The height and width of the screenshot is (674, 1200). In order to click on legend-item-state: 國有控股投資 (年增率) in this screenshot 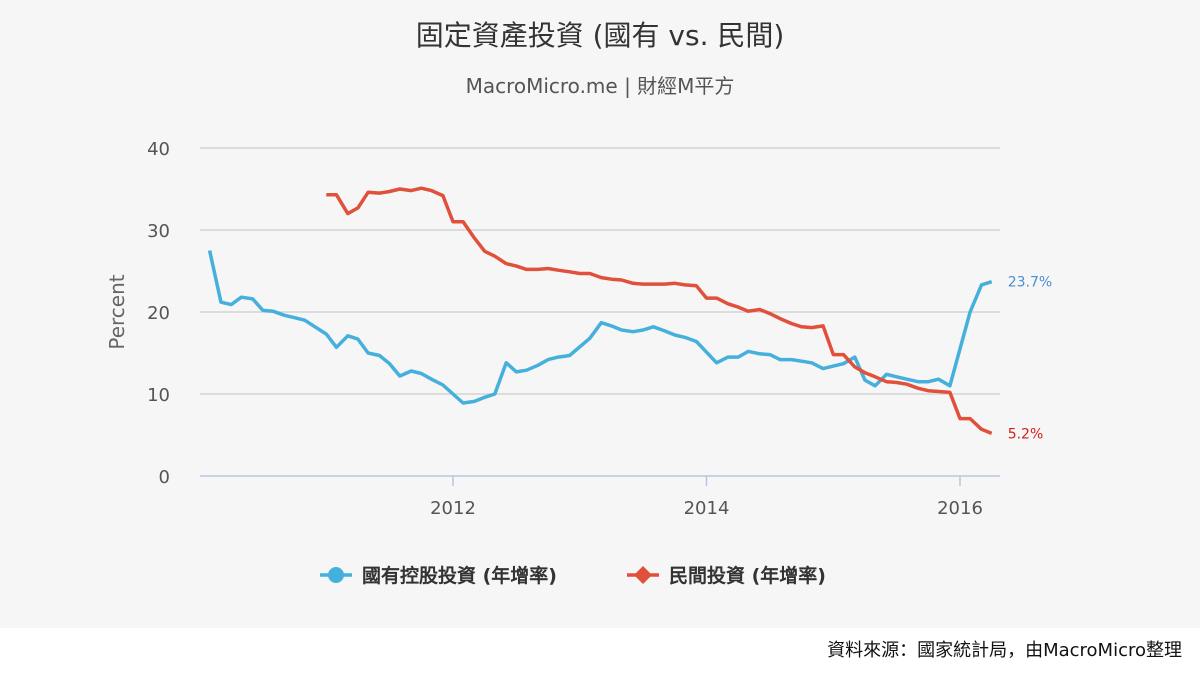, I will do `click(438, 575)`.